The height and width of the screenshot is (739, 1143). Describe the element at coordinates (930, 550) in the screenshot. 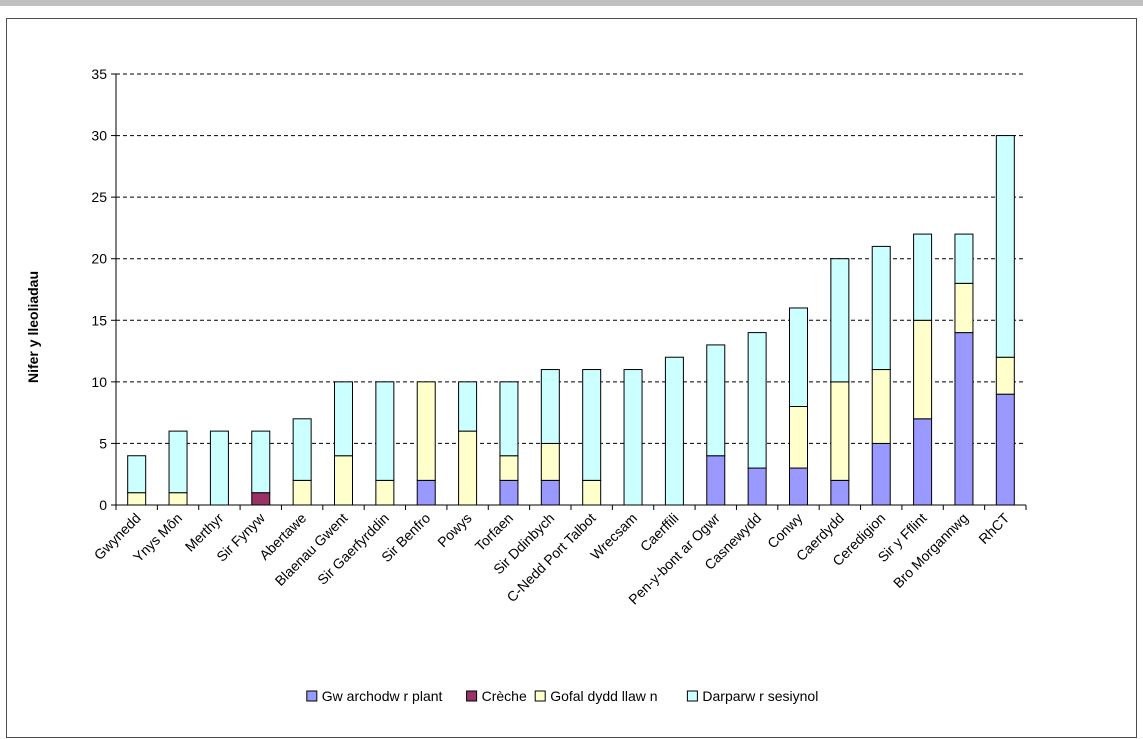

I see `x-tick-label: Bro Morgannwg` at that location.